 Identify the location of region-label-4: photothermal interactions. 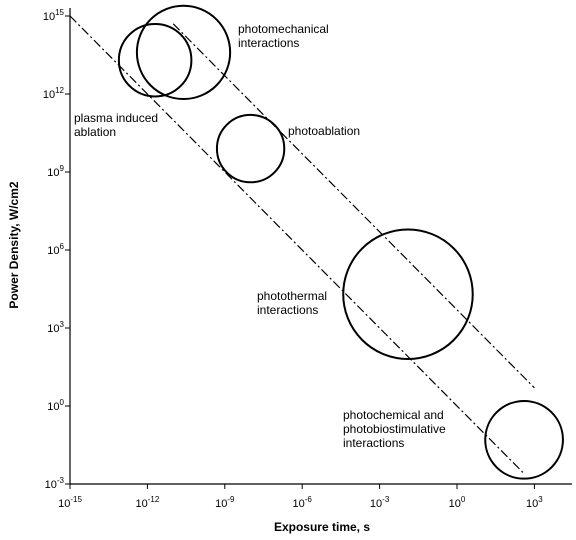
(292, 303).